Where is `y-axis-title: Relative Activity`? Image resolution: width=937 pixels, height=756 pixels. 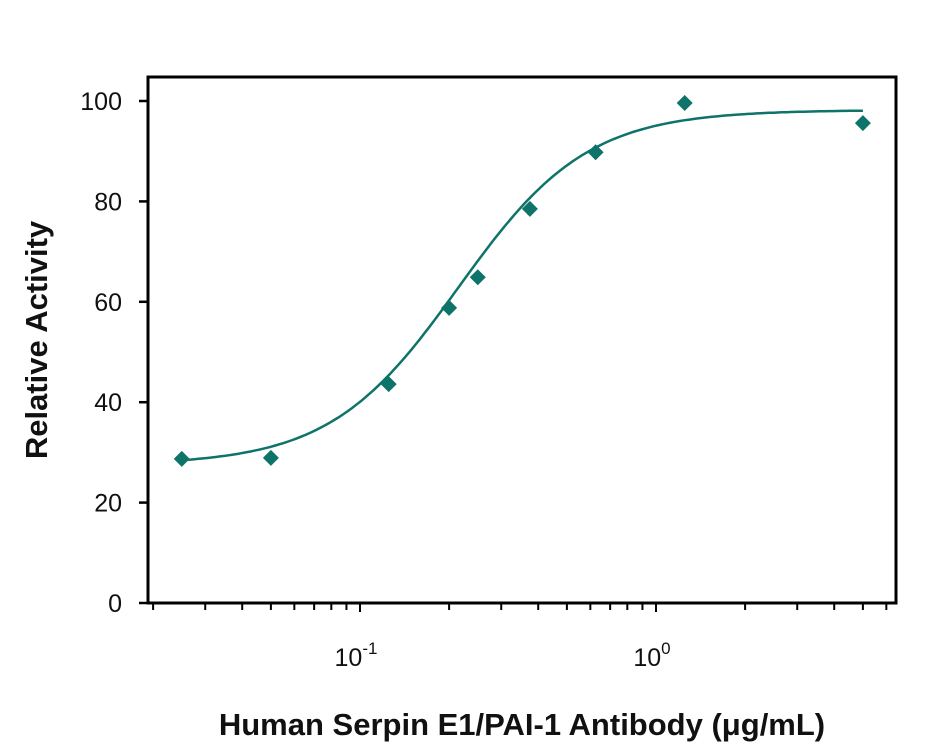
y-axis-title: Relative Activity is located at coordinates (36, 339).